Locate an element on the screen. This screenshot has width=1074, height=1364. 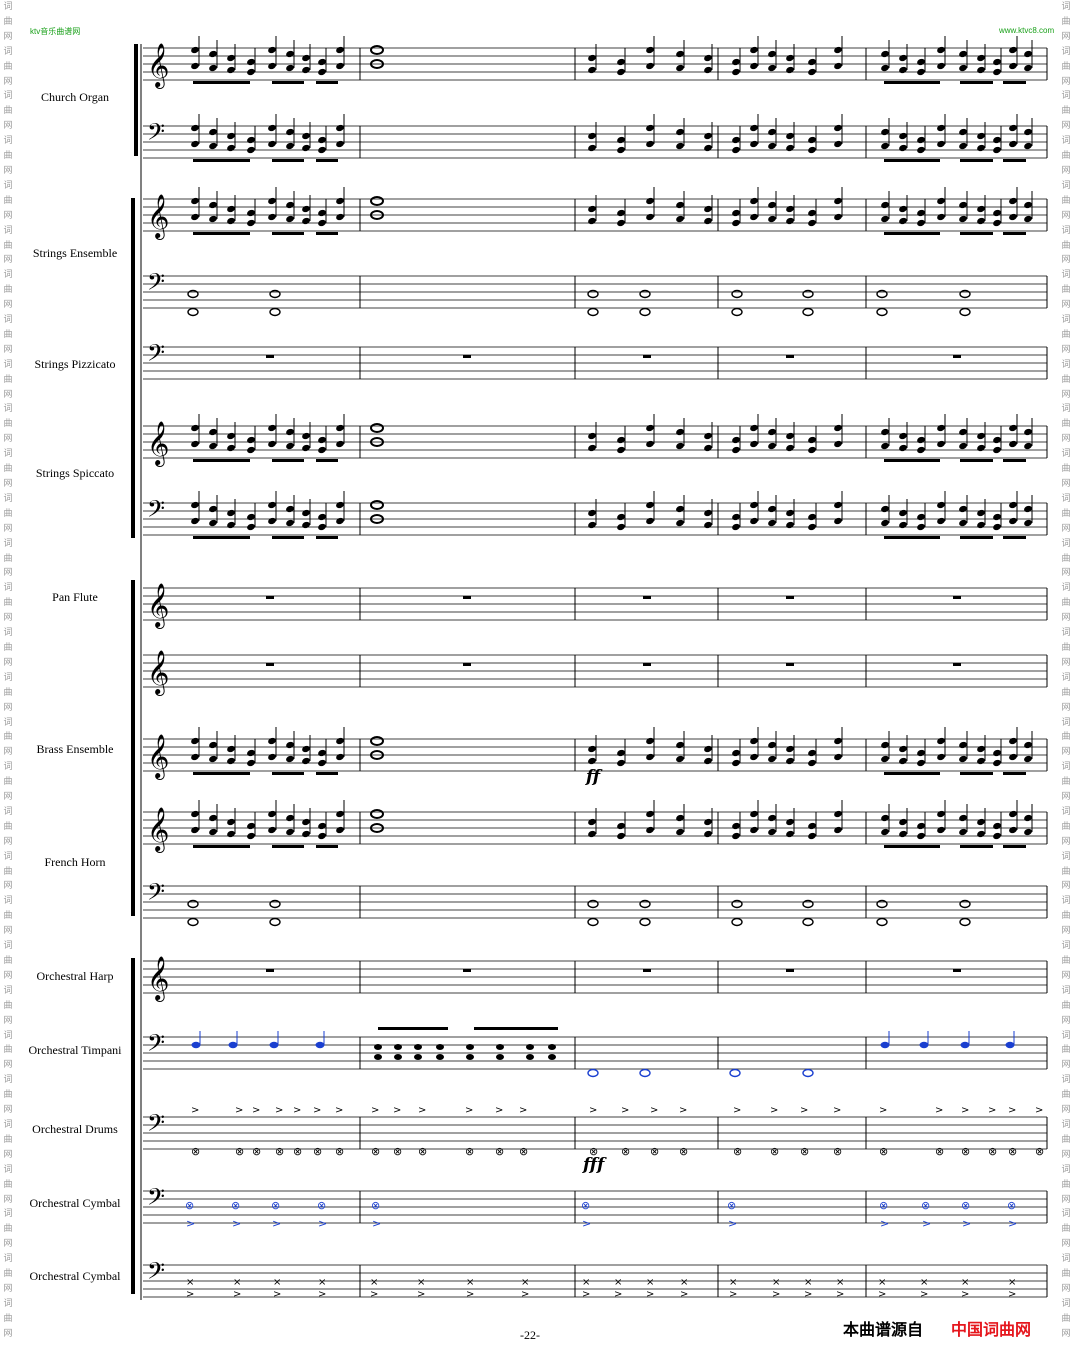
timpani-half-note is located at coordinates (808, 1073).